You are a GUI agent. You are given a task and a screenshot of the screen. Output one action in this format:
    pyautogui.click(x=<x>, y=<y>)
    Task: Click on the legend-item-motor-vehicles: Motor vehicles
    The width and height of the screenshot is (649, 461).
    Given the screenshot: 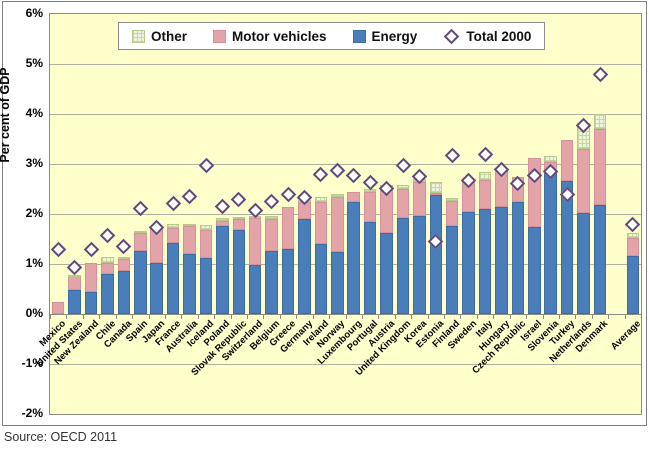 What is the action you would take?
    pyautogui.click(x=270, y=36)
    